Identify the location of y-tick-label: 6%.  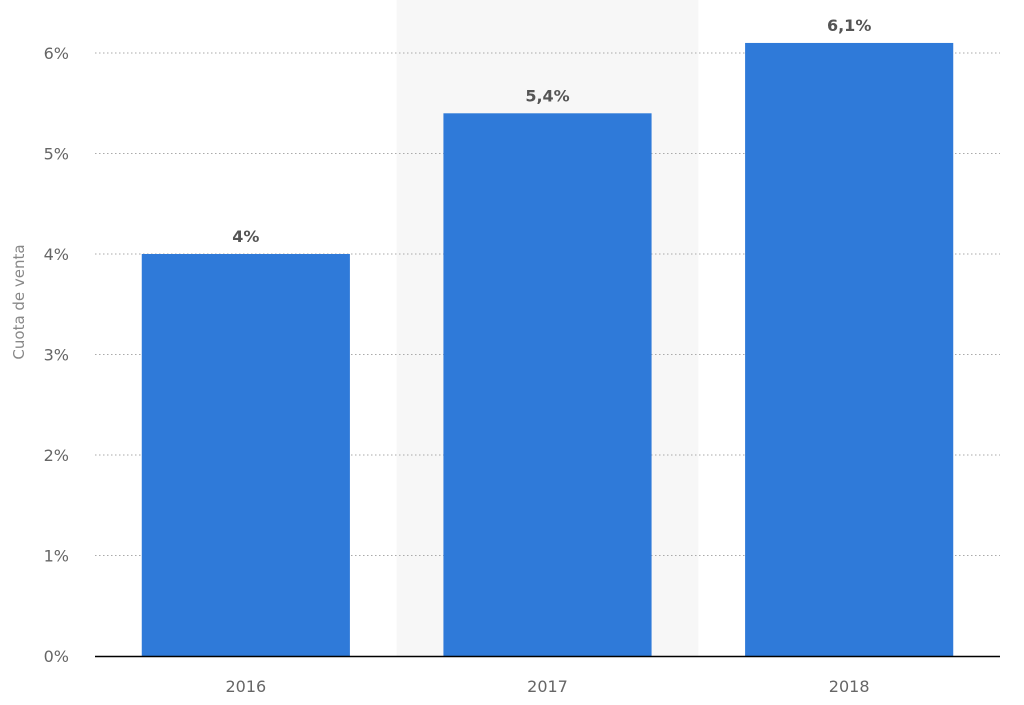
(56, 53).